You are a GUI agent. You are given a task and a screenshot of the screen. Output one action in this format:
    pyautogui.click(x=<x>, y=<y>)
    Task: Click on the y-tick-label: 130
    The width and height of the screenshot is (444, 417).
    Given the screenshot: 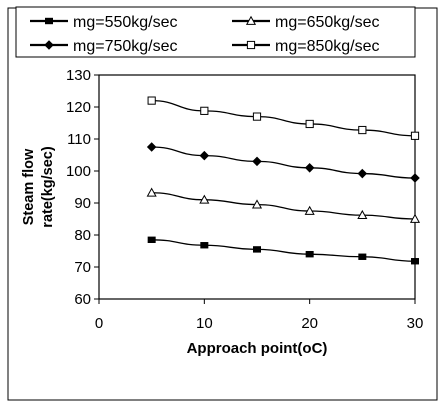 What is the action you would take?
    pyautogui.click(x=78, y=75)
    